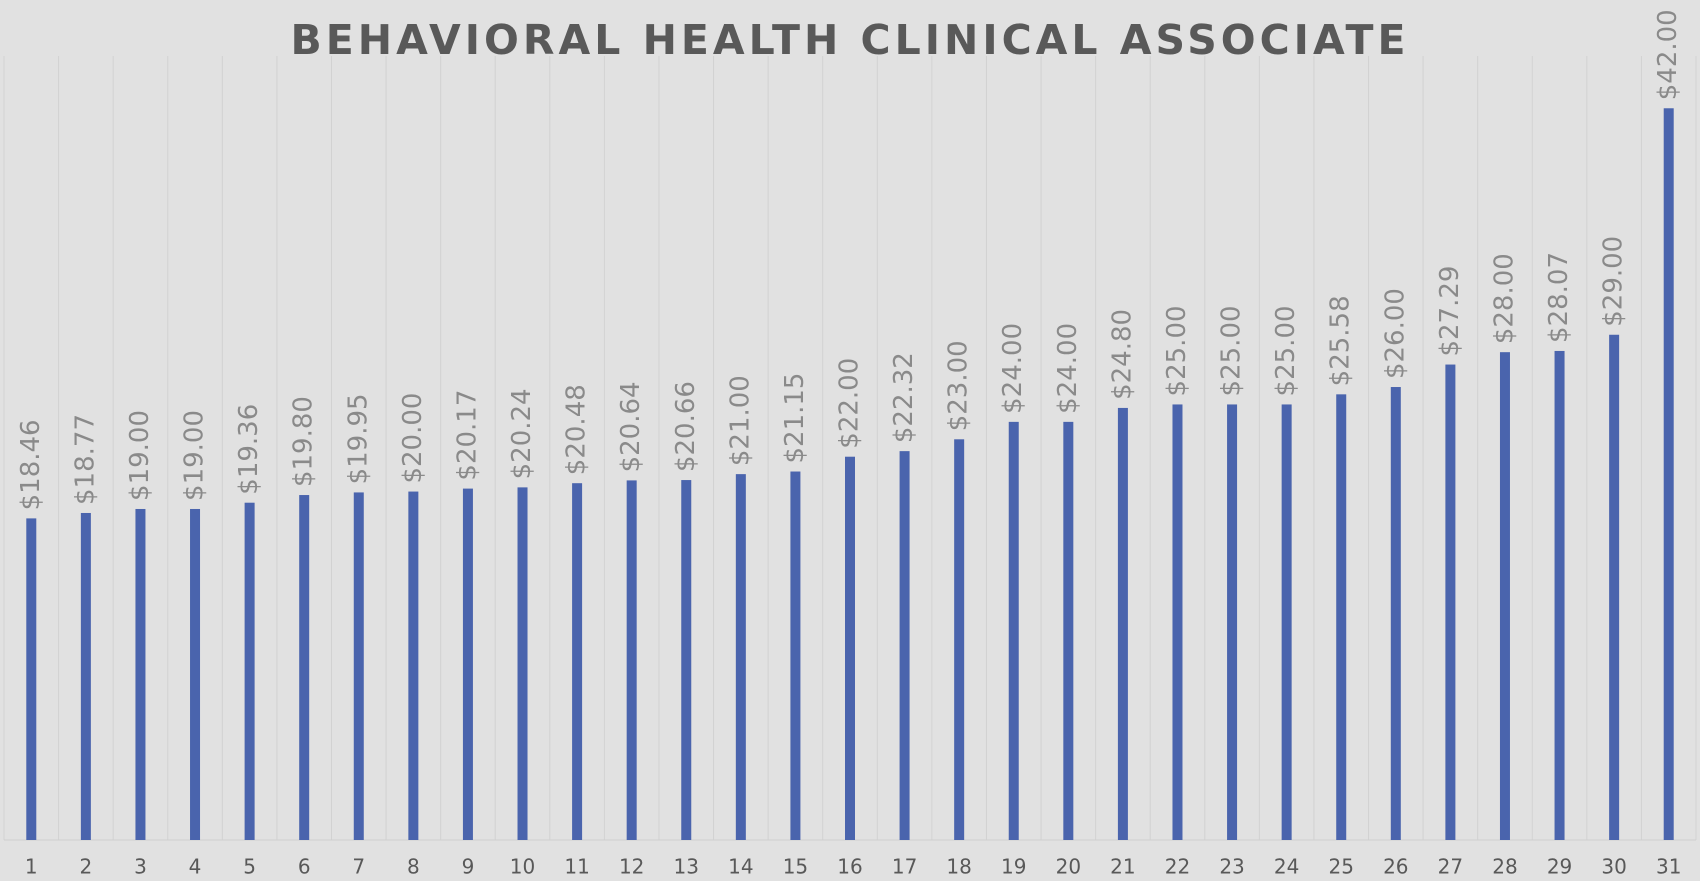  What do you see at coordinates (1013, 867) in the screenshot?
I see `x-tick-label: 19` at bounding box center [1013, 867].